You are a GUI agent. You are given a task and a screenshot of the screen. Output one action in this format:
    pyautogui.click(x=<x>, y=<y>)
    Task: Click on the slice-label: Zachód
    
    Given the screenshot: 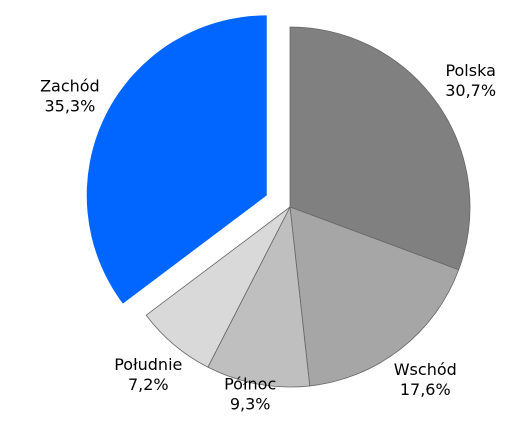 What is the action you would take?
    pyautogui.click(x=70, y=86)
    